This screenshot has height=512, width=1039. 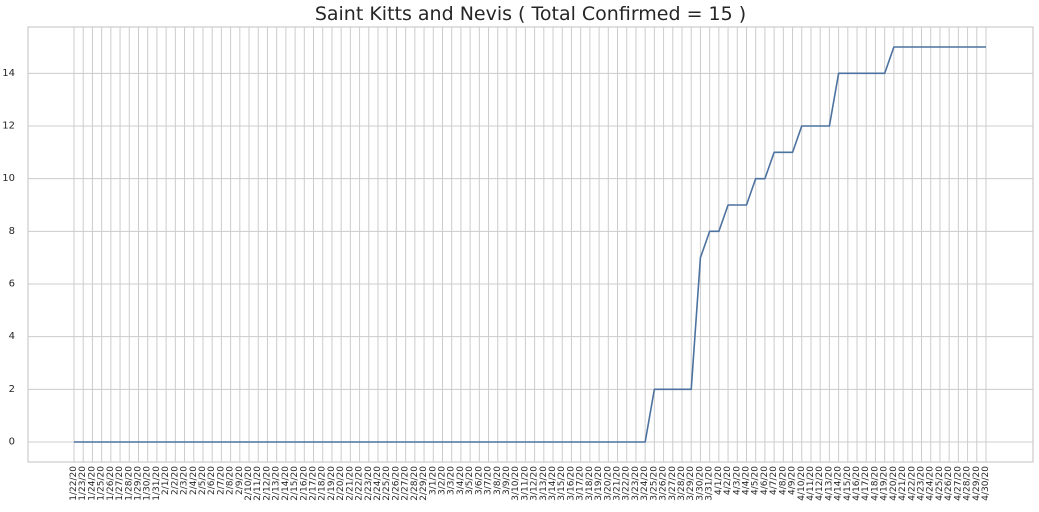 What do you see at coordinates (102, 483) in the screenshot?
I see `x-tick-label: 1/25/20` at bounding box center [102, 483].